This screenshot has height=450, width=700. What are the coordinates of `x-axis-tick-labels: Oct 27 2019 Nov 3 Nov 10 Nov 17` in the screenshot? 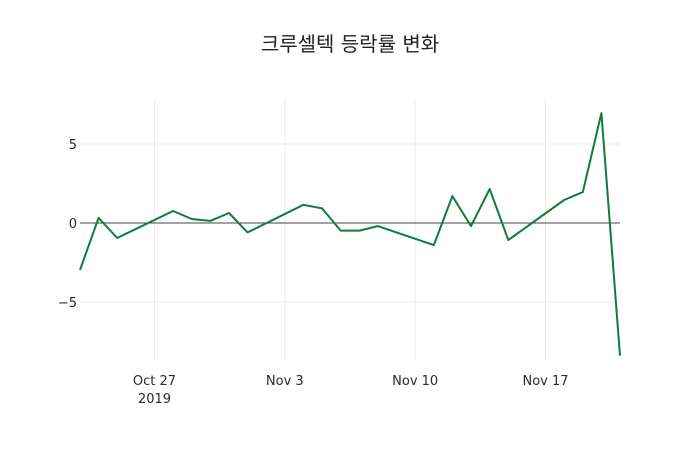 It's located at (351, 390).